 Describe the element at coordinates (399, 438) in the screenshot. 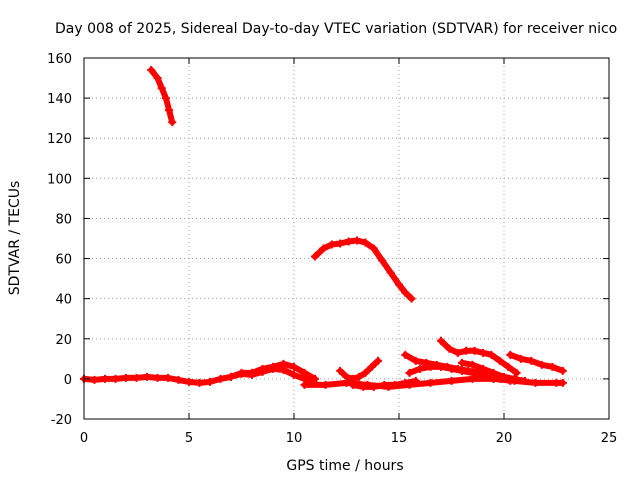

I see `x-tick-label: 15` at that location.